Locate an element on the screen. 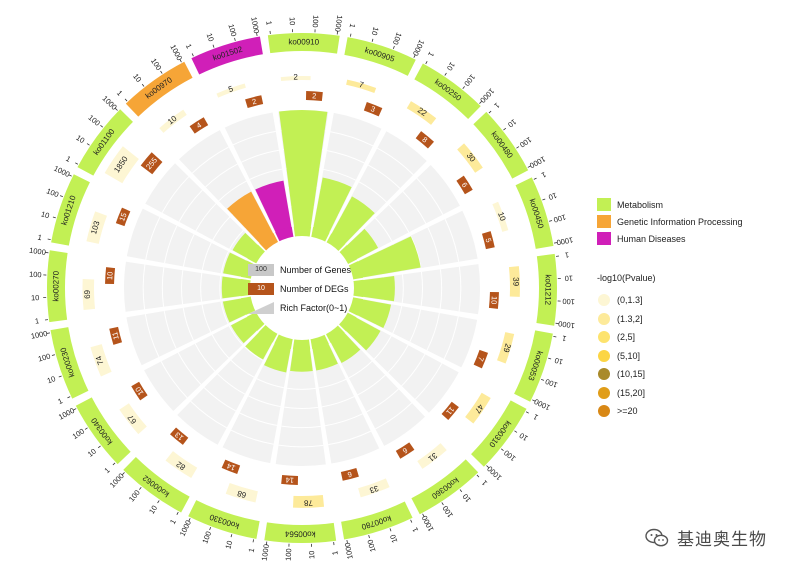  genes-label: Number of Genes is located at coordinates (316, 269).